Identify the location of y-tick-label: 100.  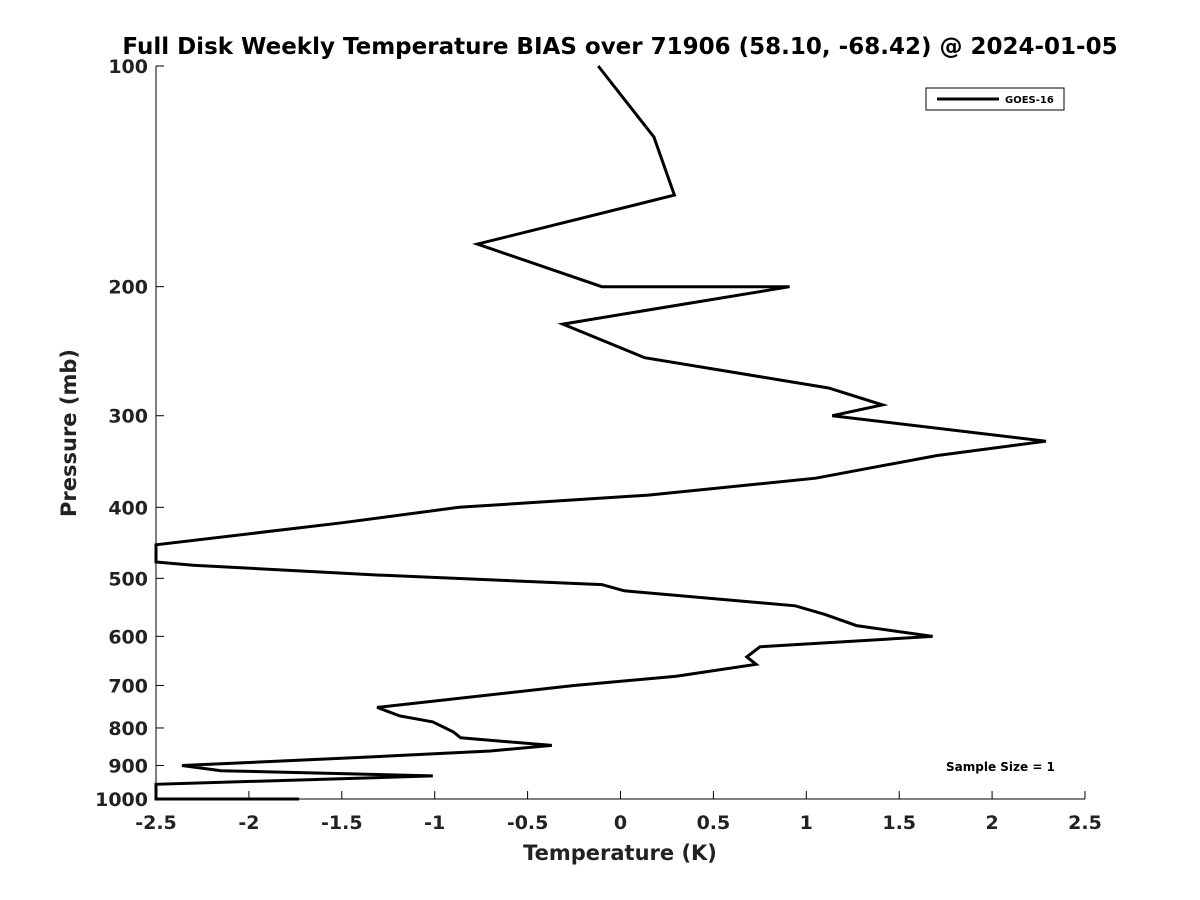
(128, 67).